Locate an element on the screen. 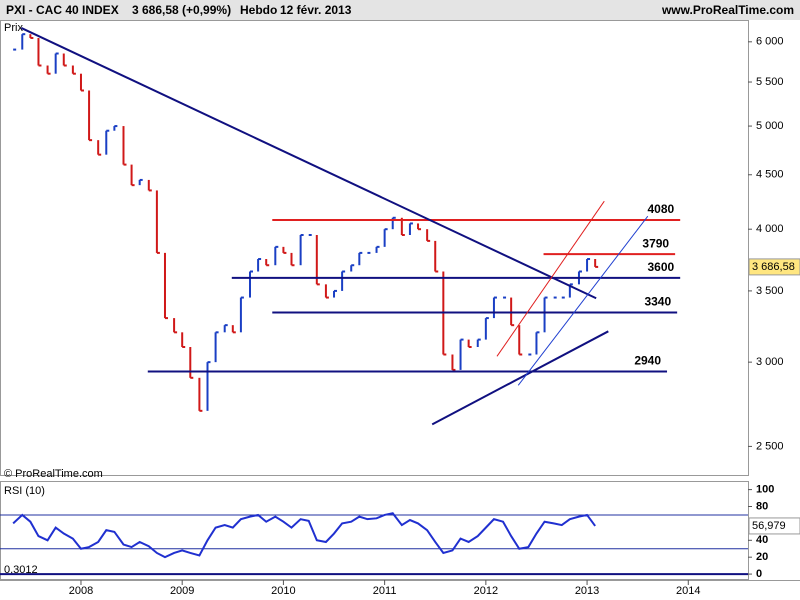 This screenshot has width=800, height=600. title: PXI - CAC 40 INDEX is located at coordinates (62, 10).